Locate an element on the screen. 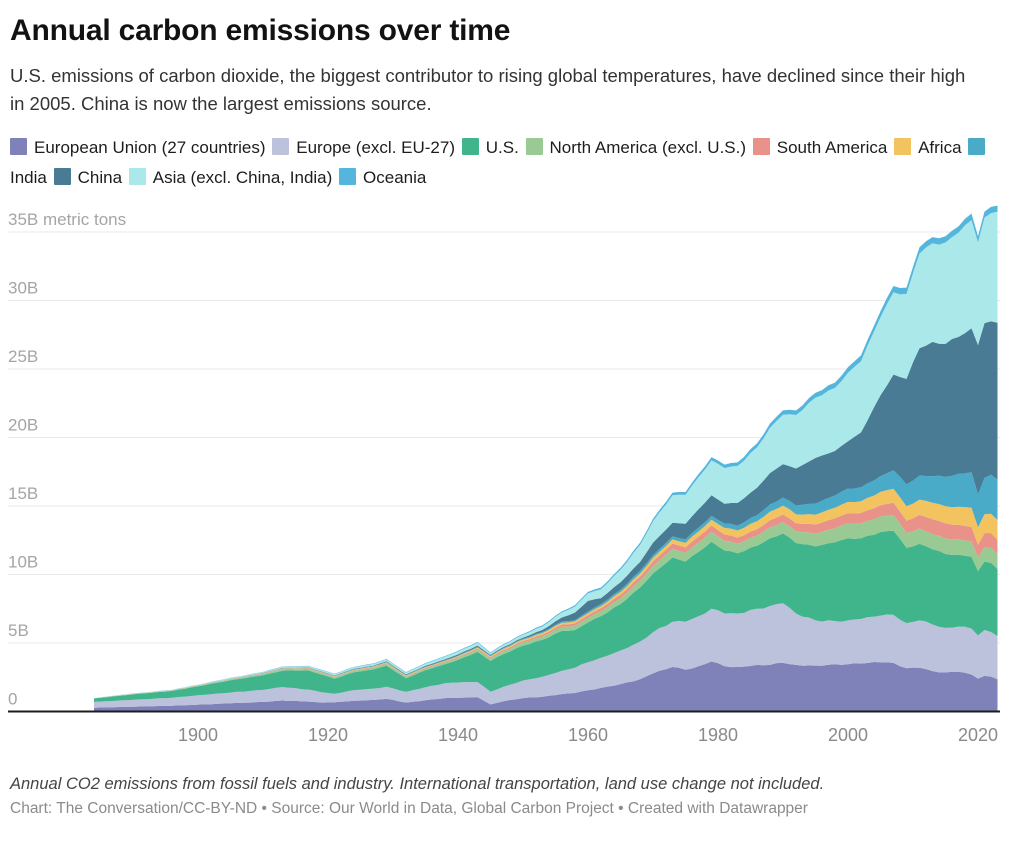 This screenshot has height=854, width=1024. legend-item-european-union-27-countries: European Union (27 countries) is located at coordinates (138, 147).